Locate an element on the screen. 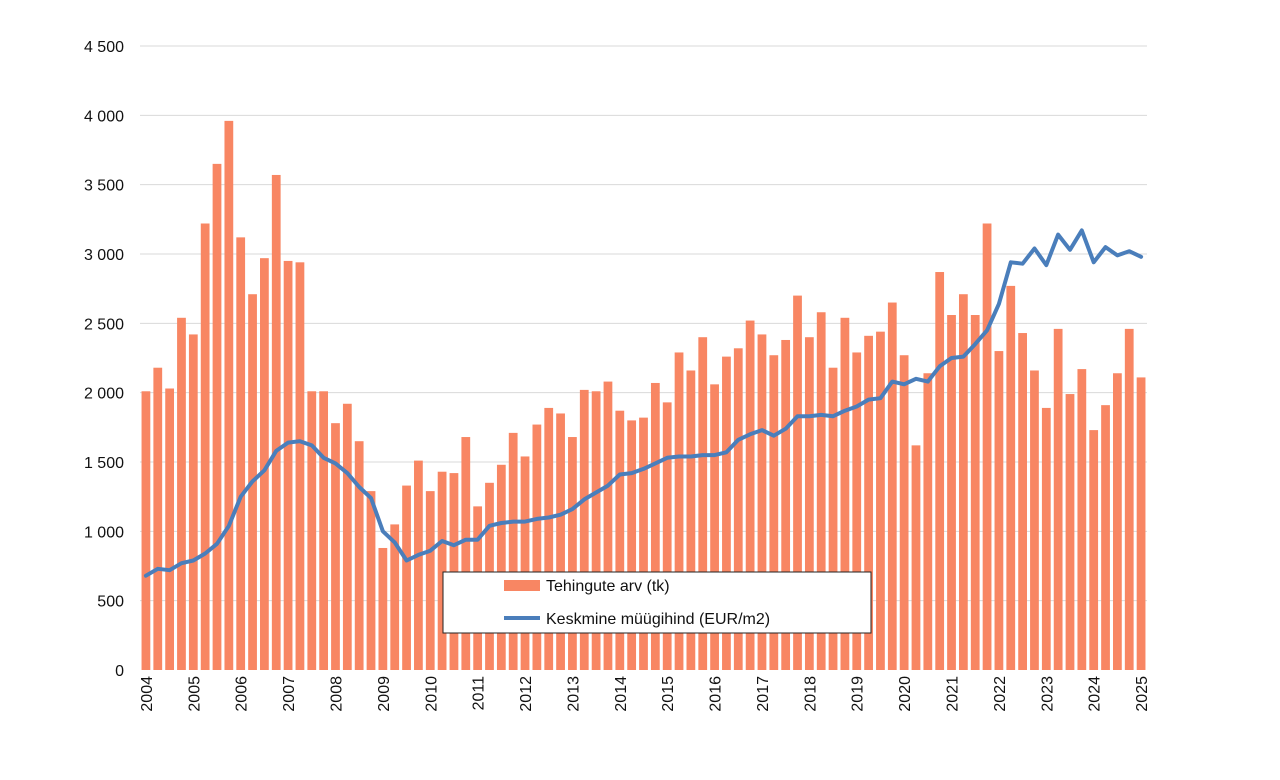  y-tick-label: 1 500 is located at coordinates (104, 463).